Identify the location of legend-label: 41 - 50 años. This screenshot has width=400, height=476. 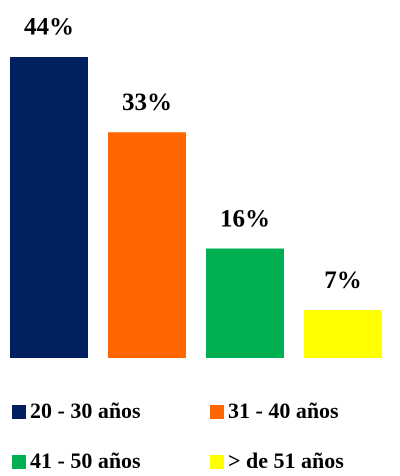
(85, 460).